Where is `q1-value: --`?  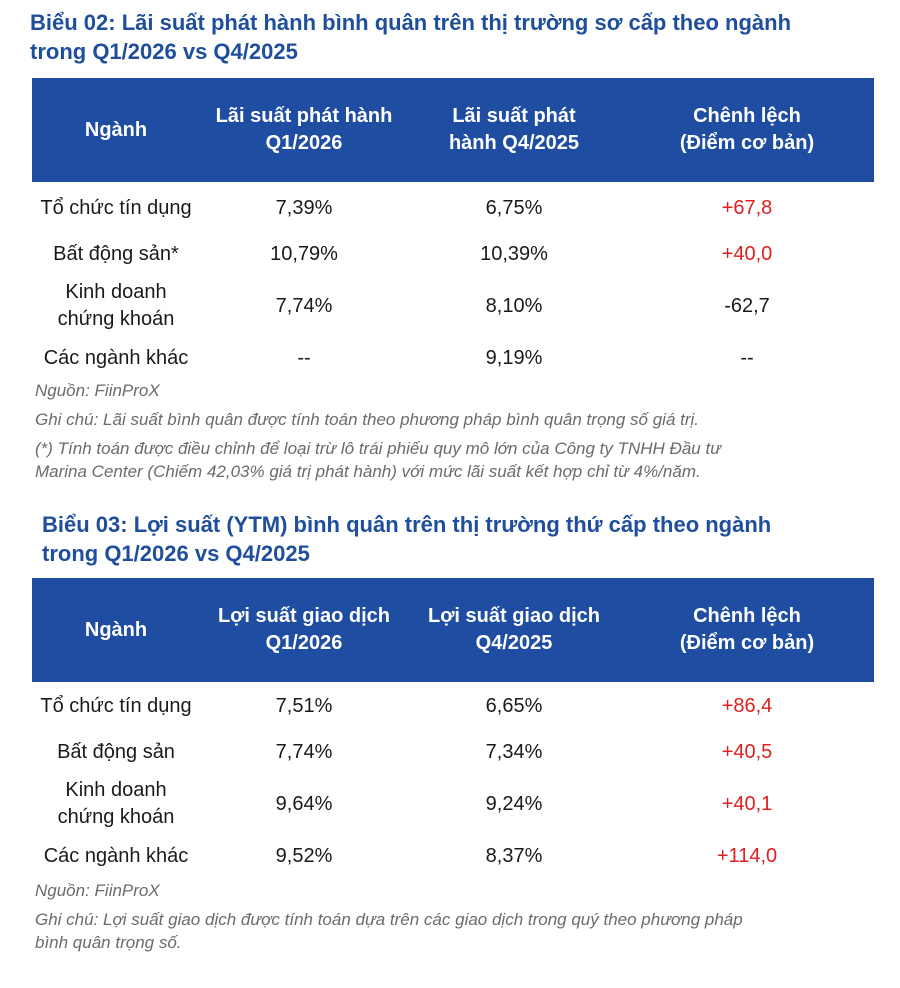
q1-value: -- is located at coordinates (304, 357).